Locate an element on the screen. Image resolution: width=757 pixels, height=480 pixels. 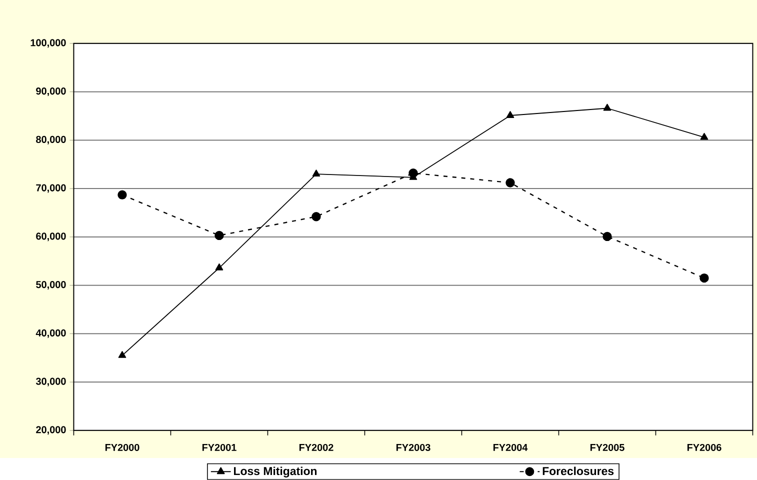
x-tick-label: FY2003 is located at coordinates (413, 448).